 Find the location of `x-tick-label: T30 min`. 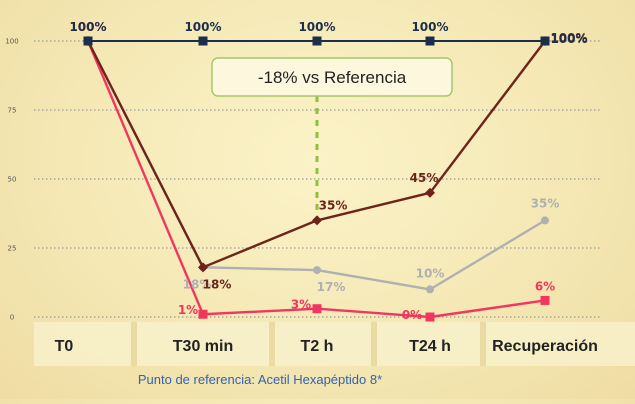

x-tick-label: T30 min is located at coordinates (203, 346).